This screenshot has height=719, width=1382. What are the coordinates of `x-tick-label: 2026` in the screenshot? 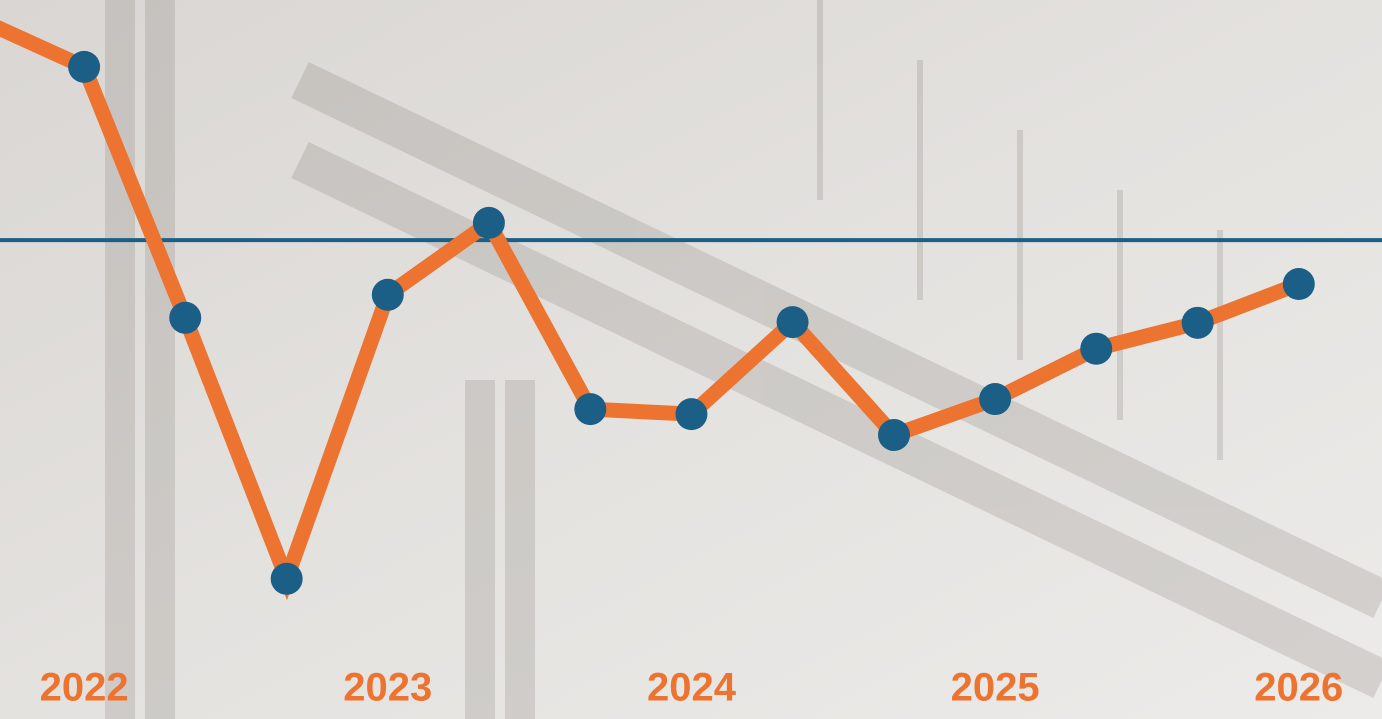 It's located at (1298, 688).